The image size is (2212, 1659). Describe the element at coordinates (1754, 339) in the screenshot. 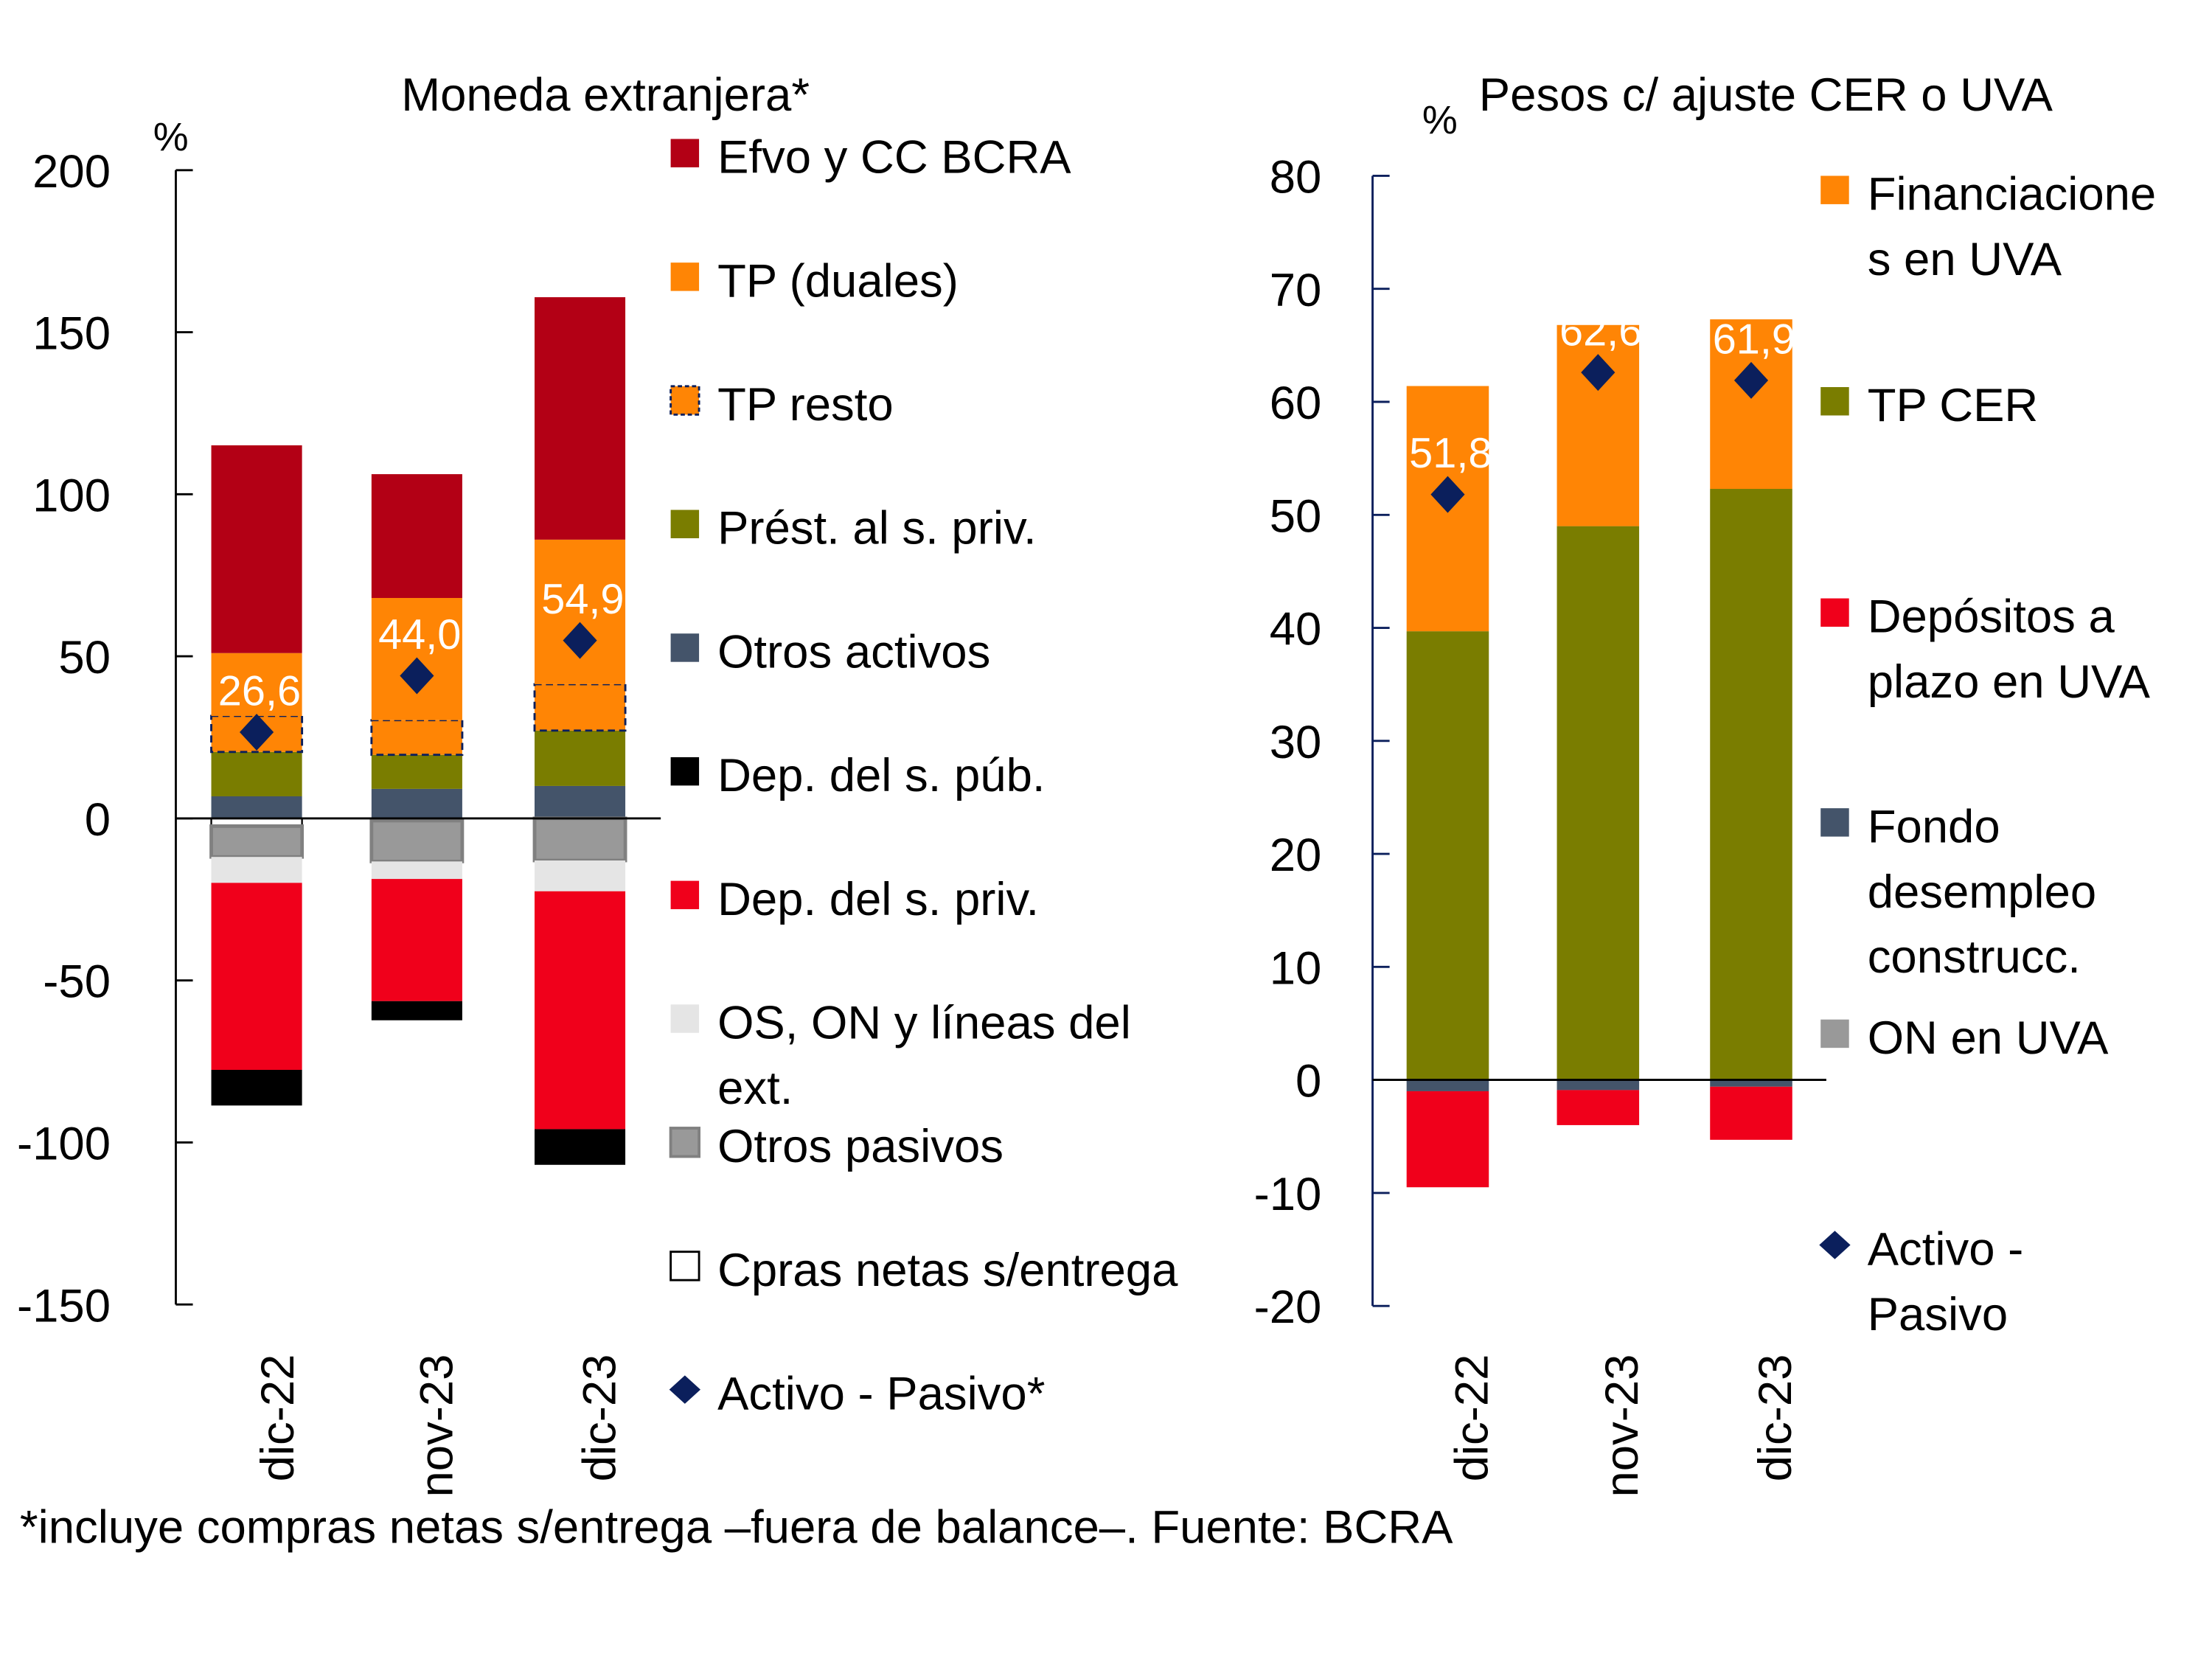

I see `data-label: 61,9` at that location.